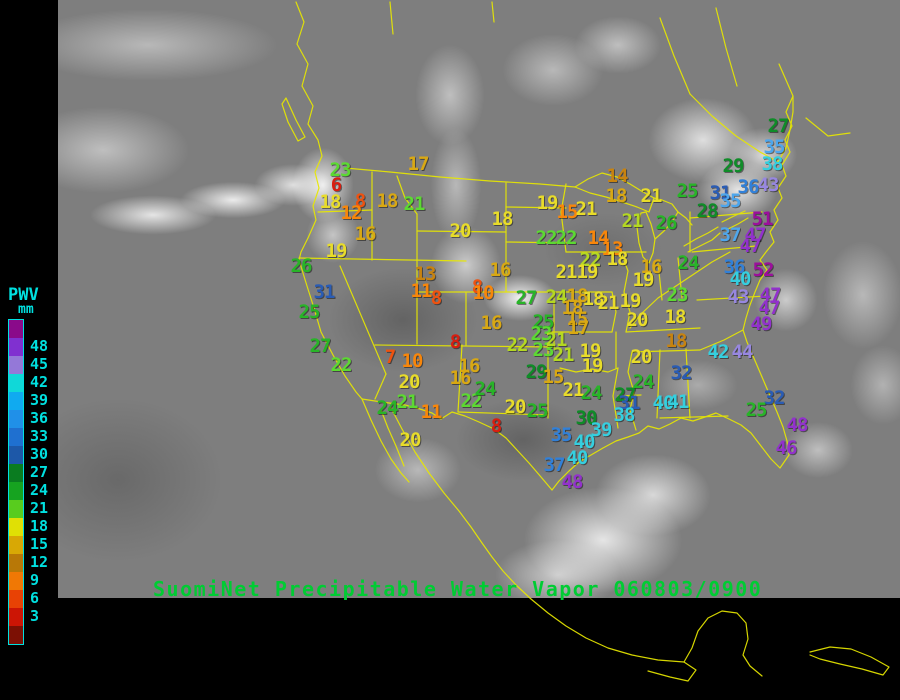 This screenshot has width=900, height=700. I want to click on station-pwv-value: 41, so click(678, 402).